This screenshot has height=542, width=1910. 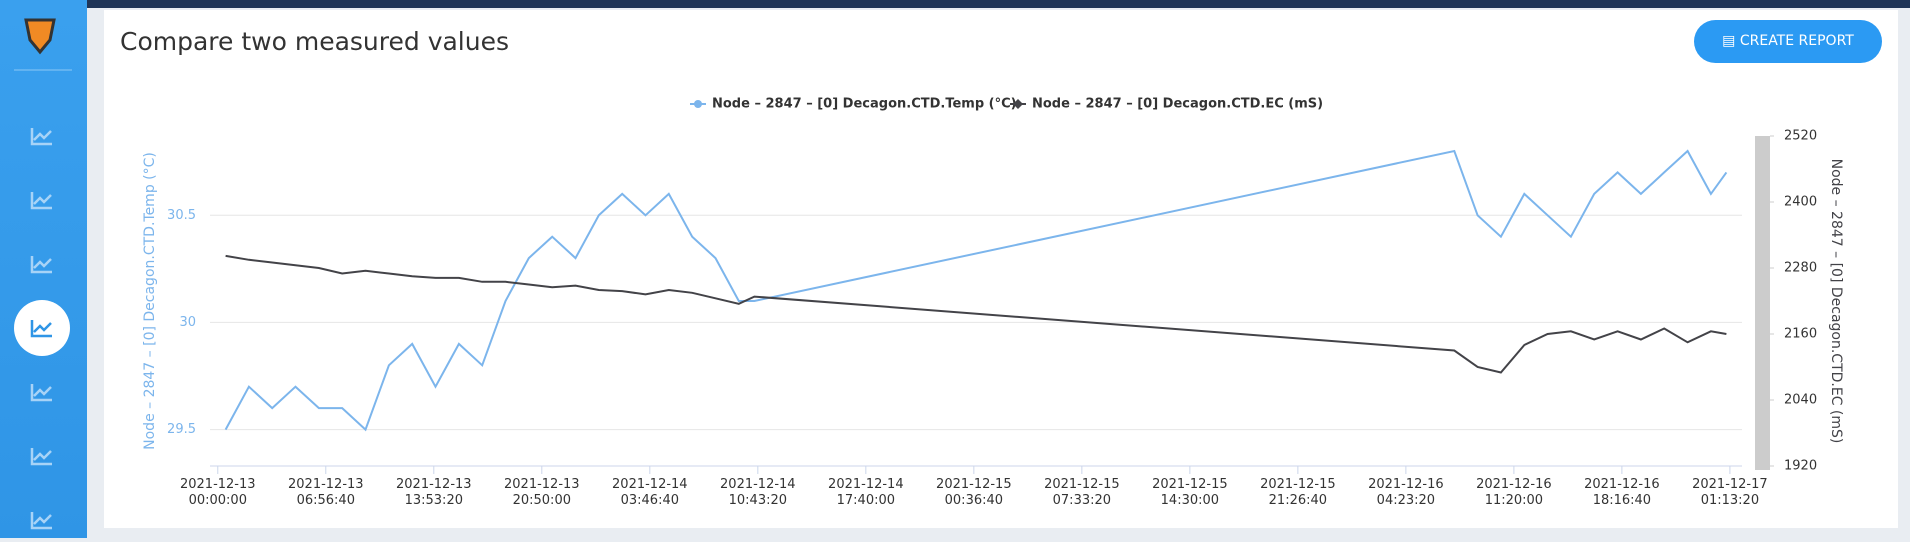 I want to click on top-bar, so click(x=998, y=4).